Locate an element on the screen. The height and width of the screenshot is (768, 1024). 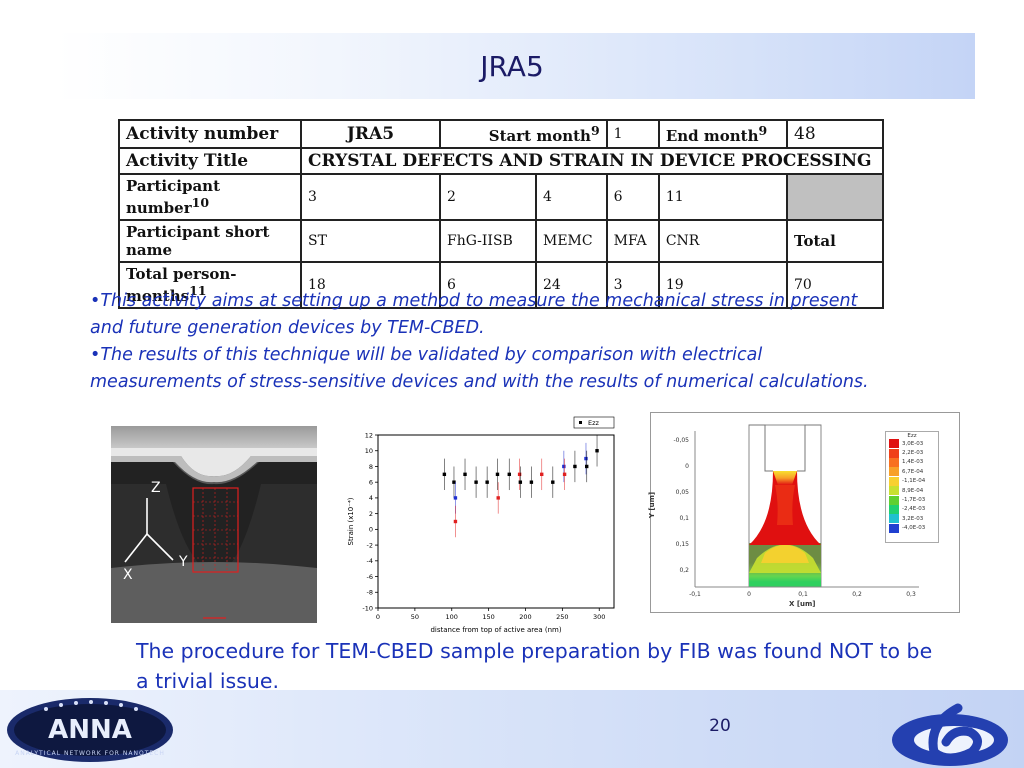
y-axis-label: Strain (x10⁻⁴) is located at coordinates (351, 521).